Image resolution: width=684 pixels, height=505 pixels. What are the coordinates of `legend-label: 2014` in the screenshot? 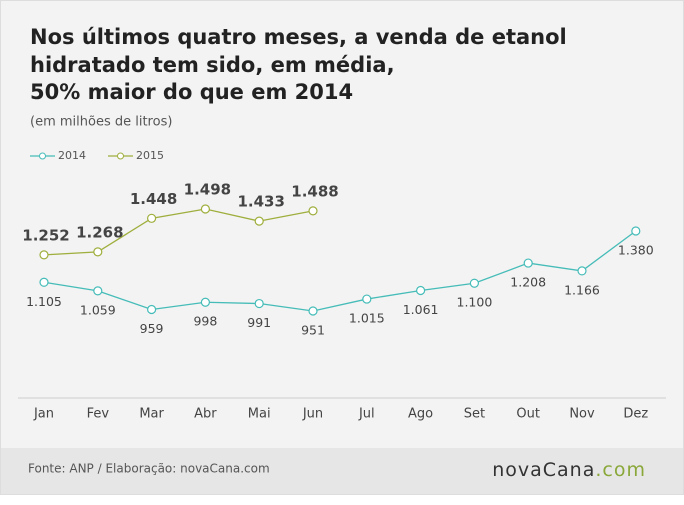 It's located at (72, 155).